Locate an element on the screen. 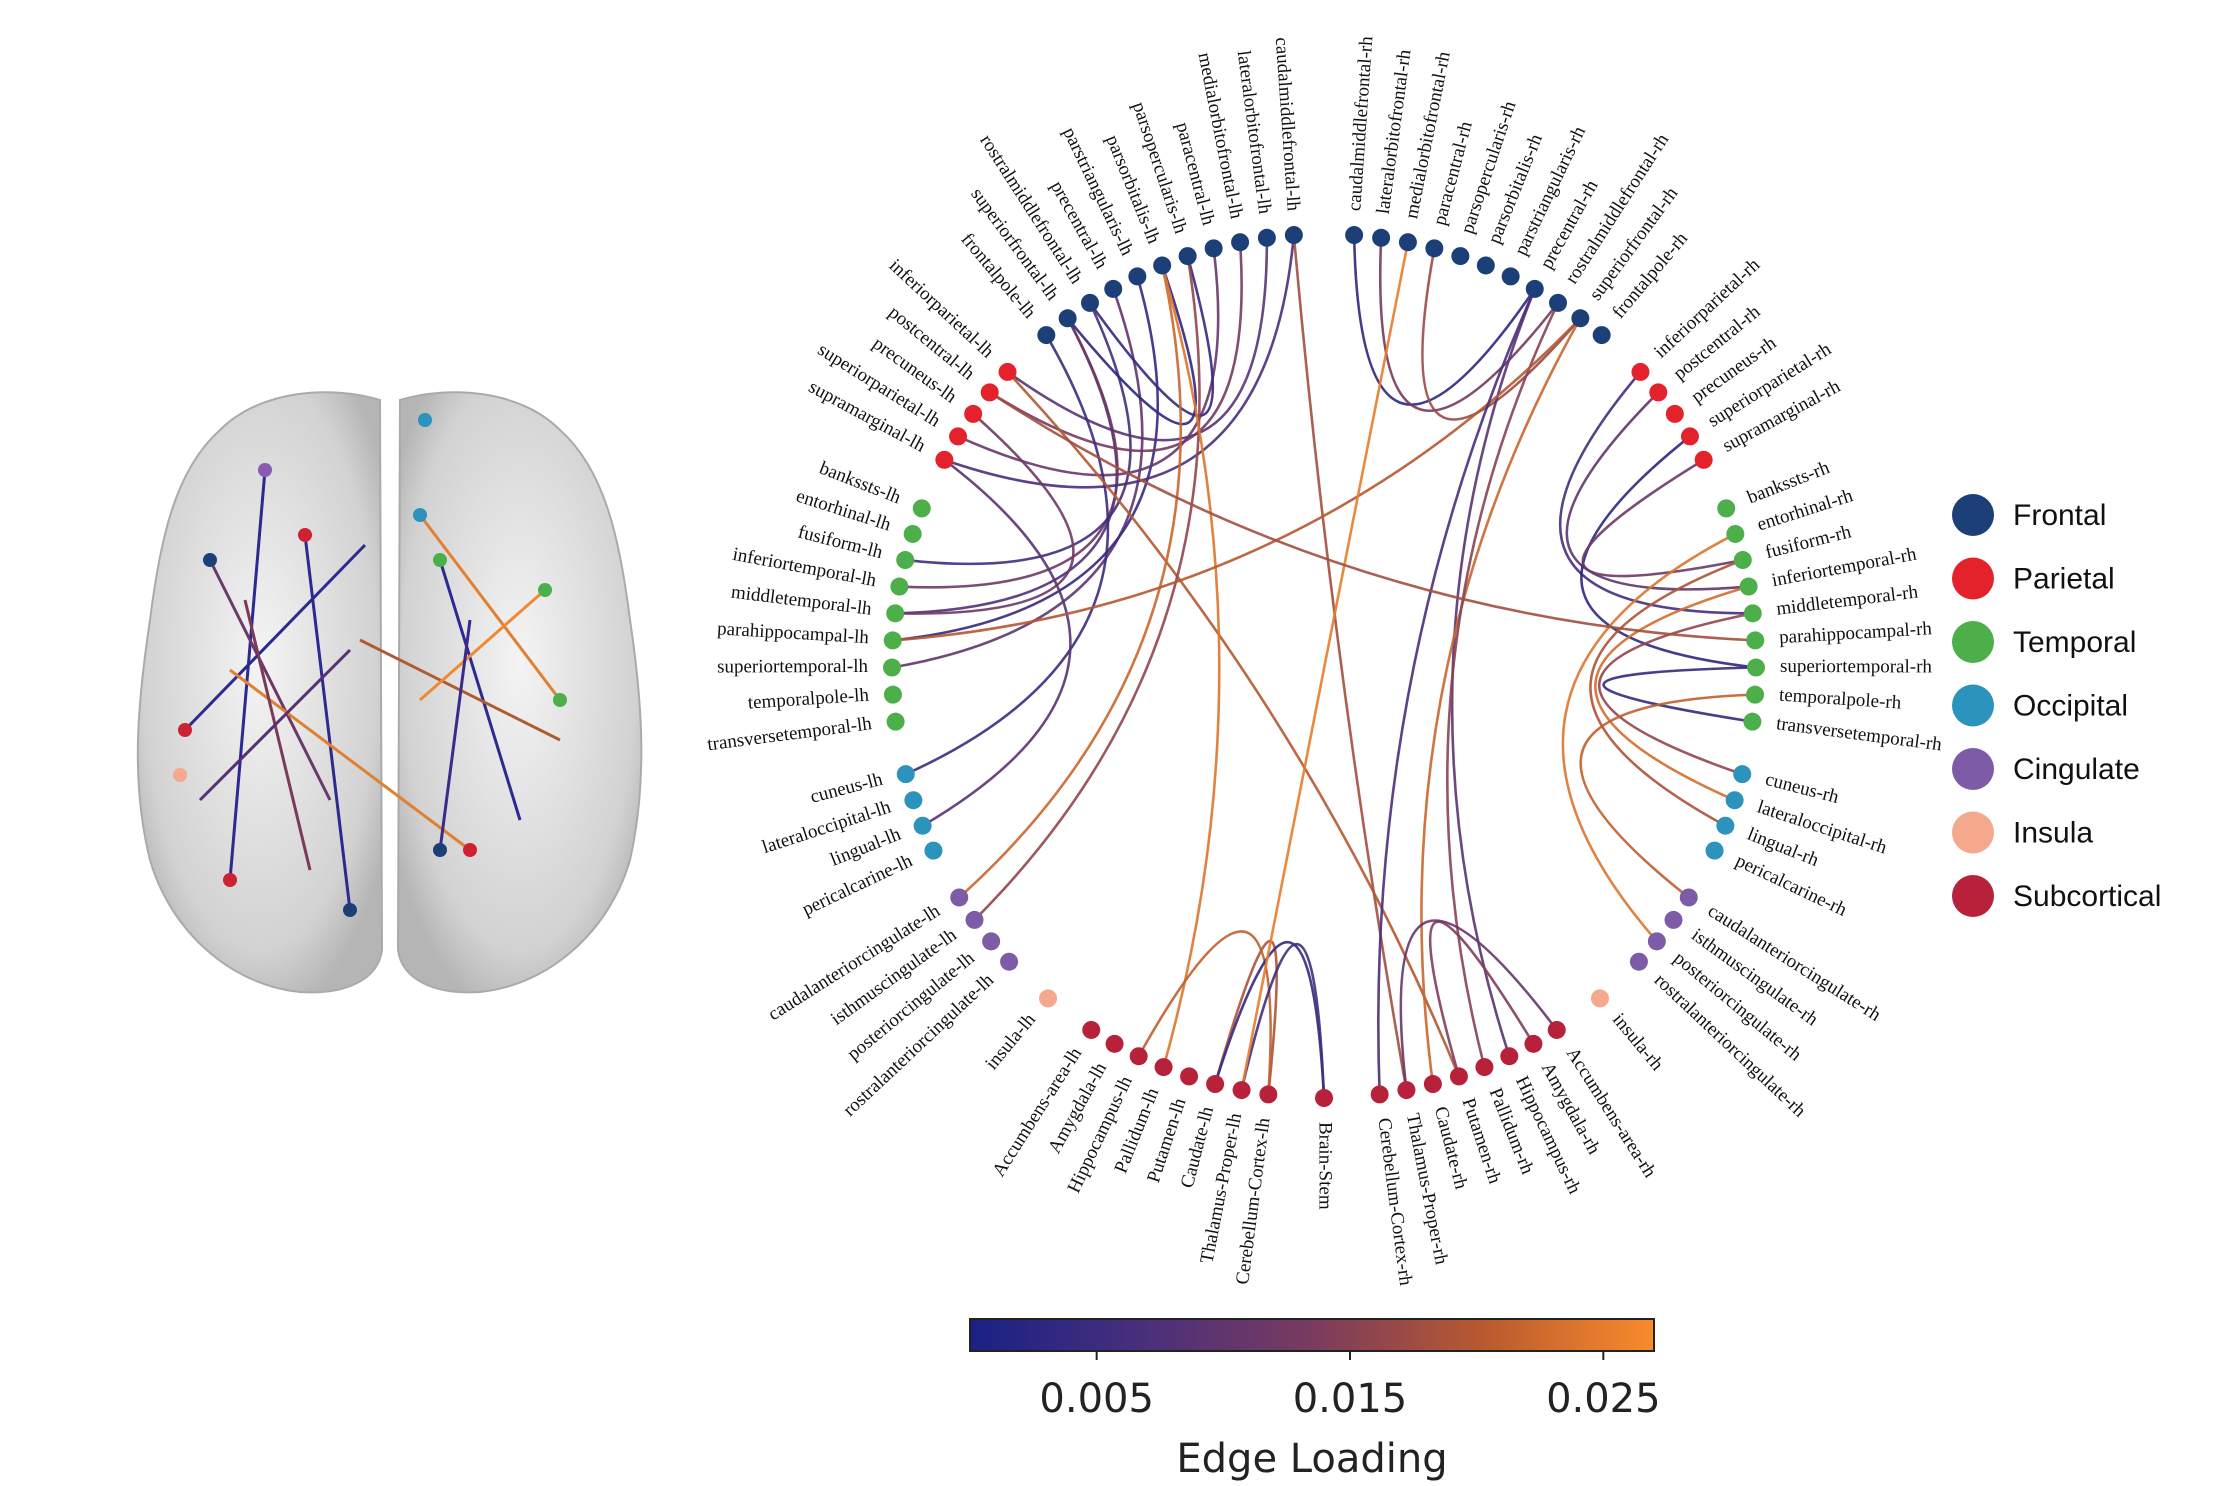  brain-render is located at coordinates (389, 692).